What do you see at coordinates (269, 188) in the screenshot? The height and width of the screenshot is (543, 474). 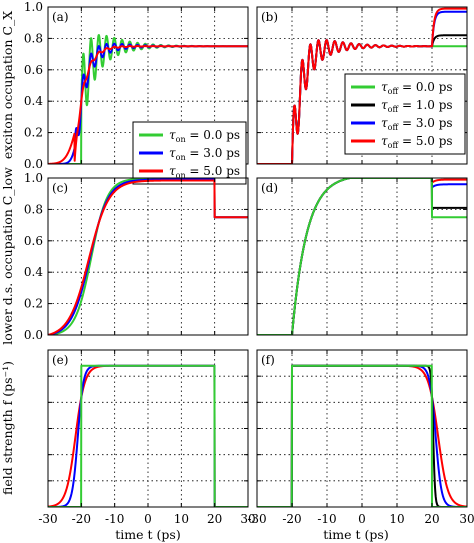 I see `panel-label: (d)` at bounding box center [269, 188].